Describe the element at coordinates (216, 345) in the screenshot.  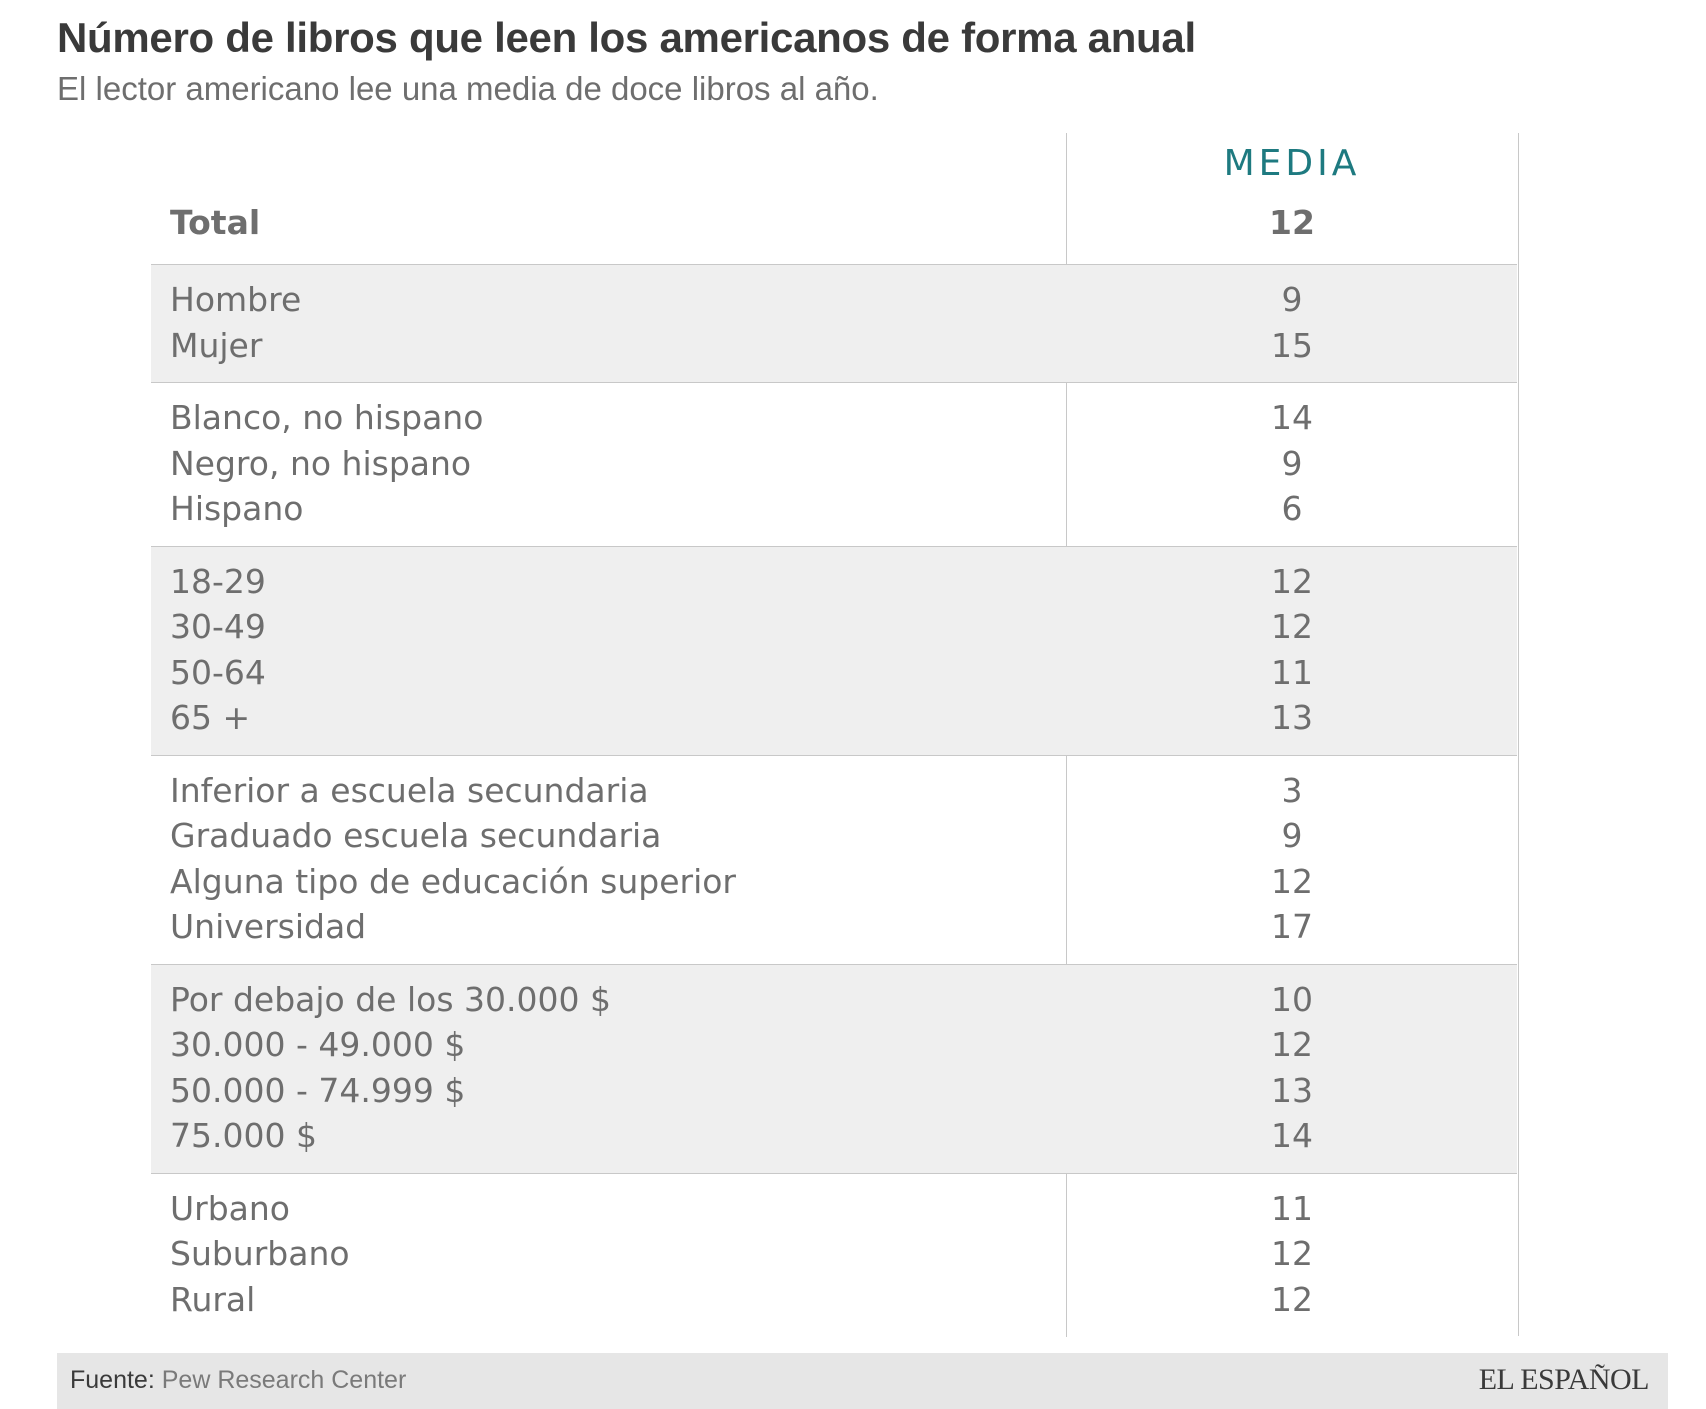
I see `row-label: Mujer` at that location.